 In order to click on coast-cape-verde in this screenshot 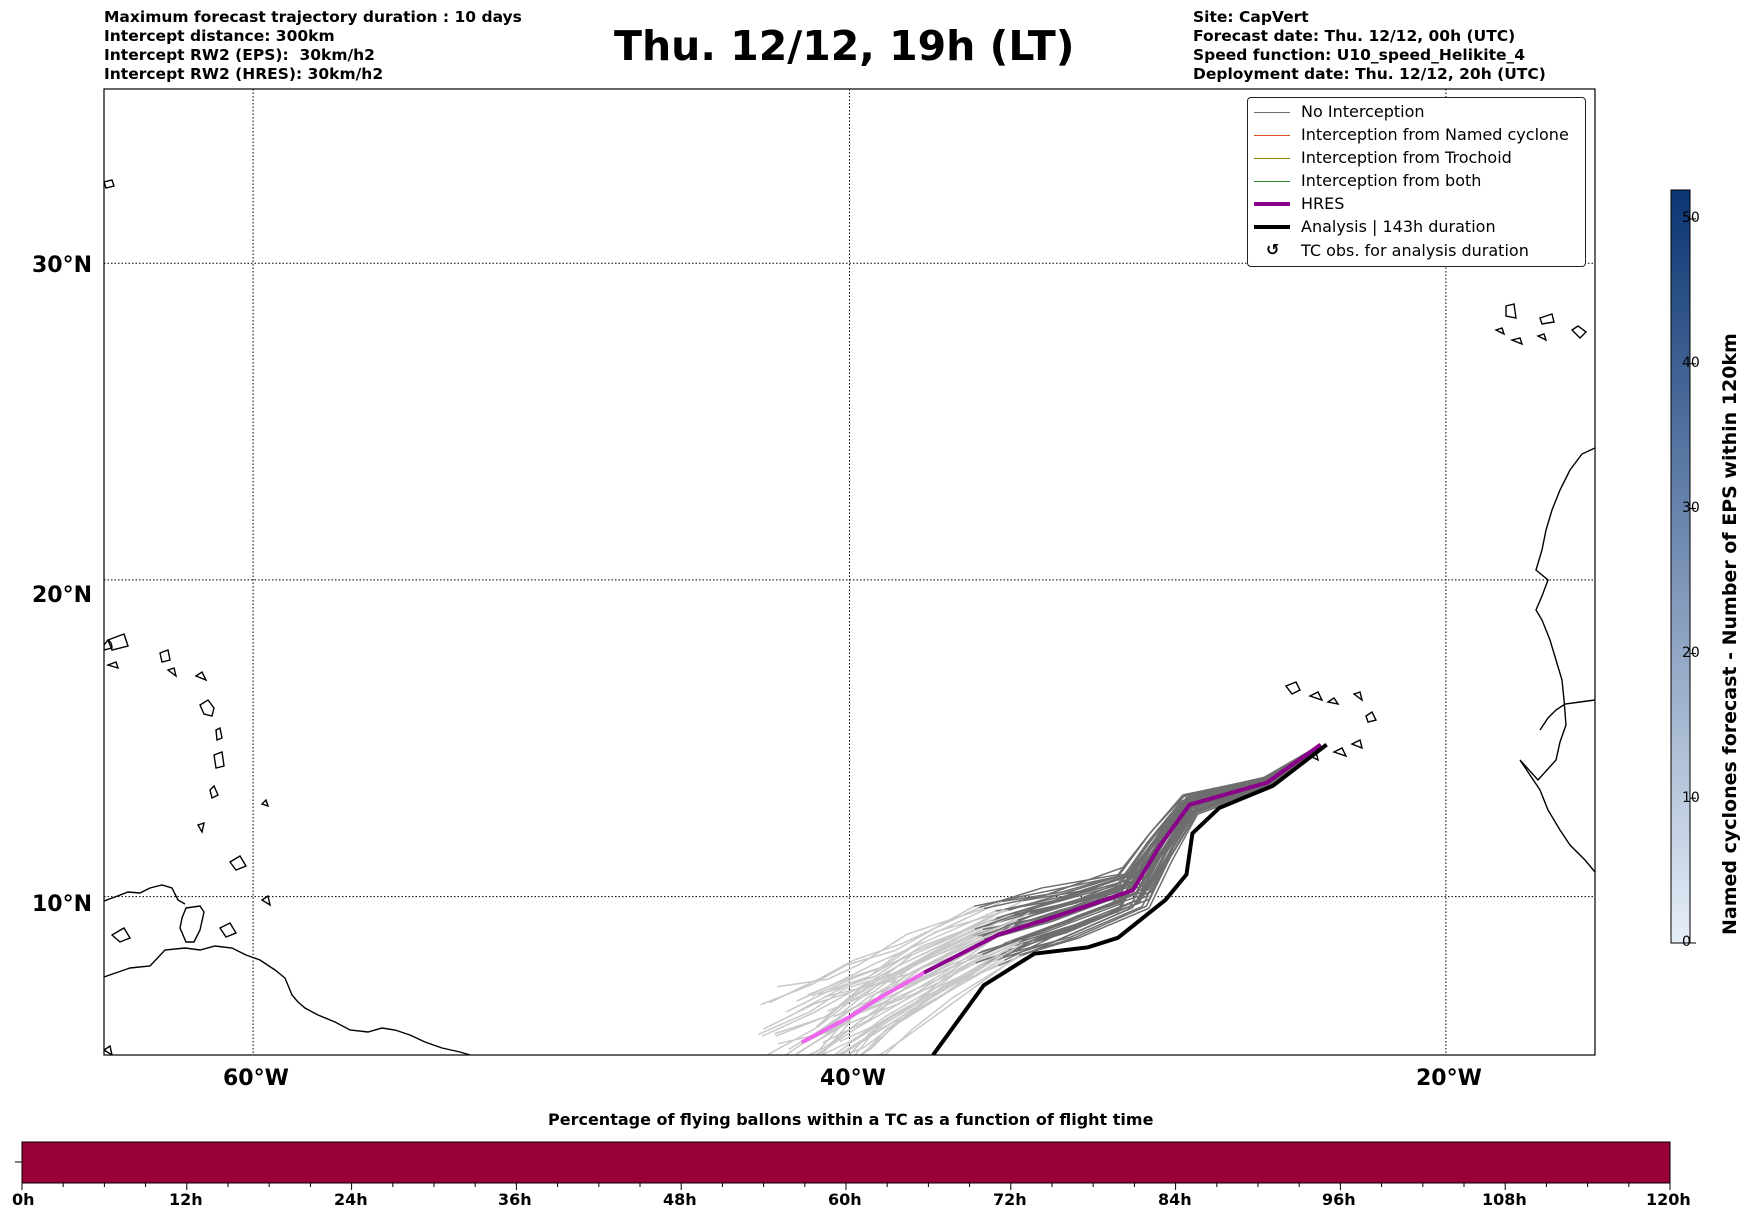, I will do `click(1331, 721)`.